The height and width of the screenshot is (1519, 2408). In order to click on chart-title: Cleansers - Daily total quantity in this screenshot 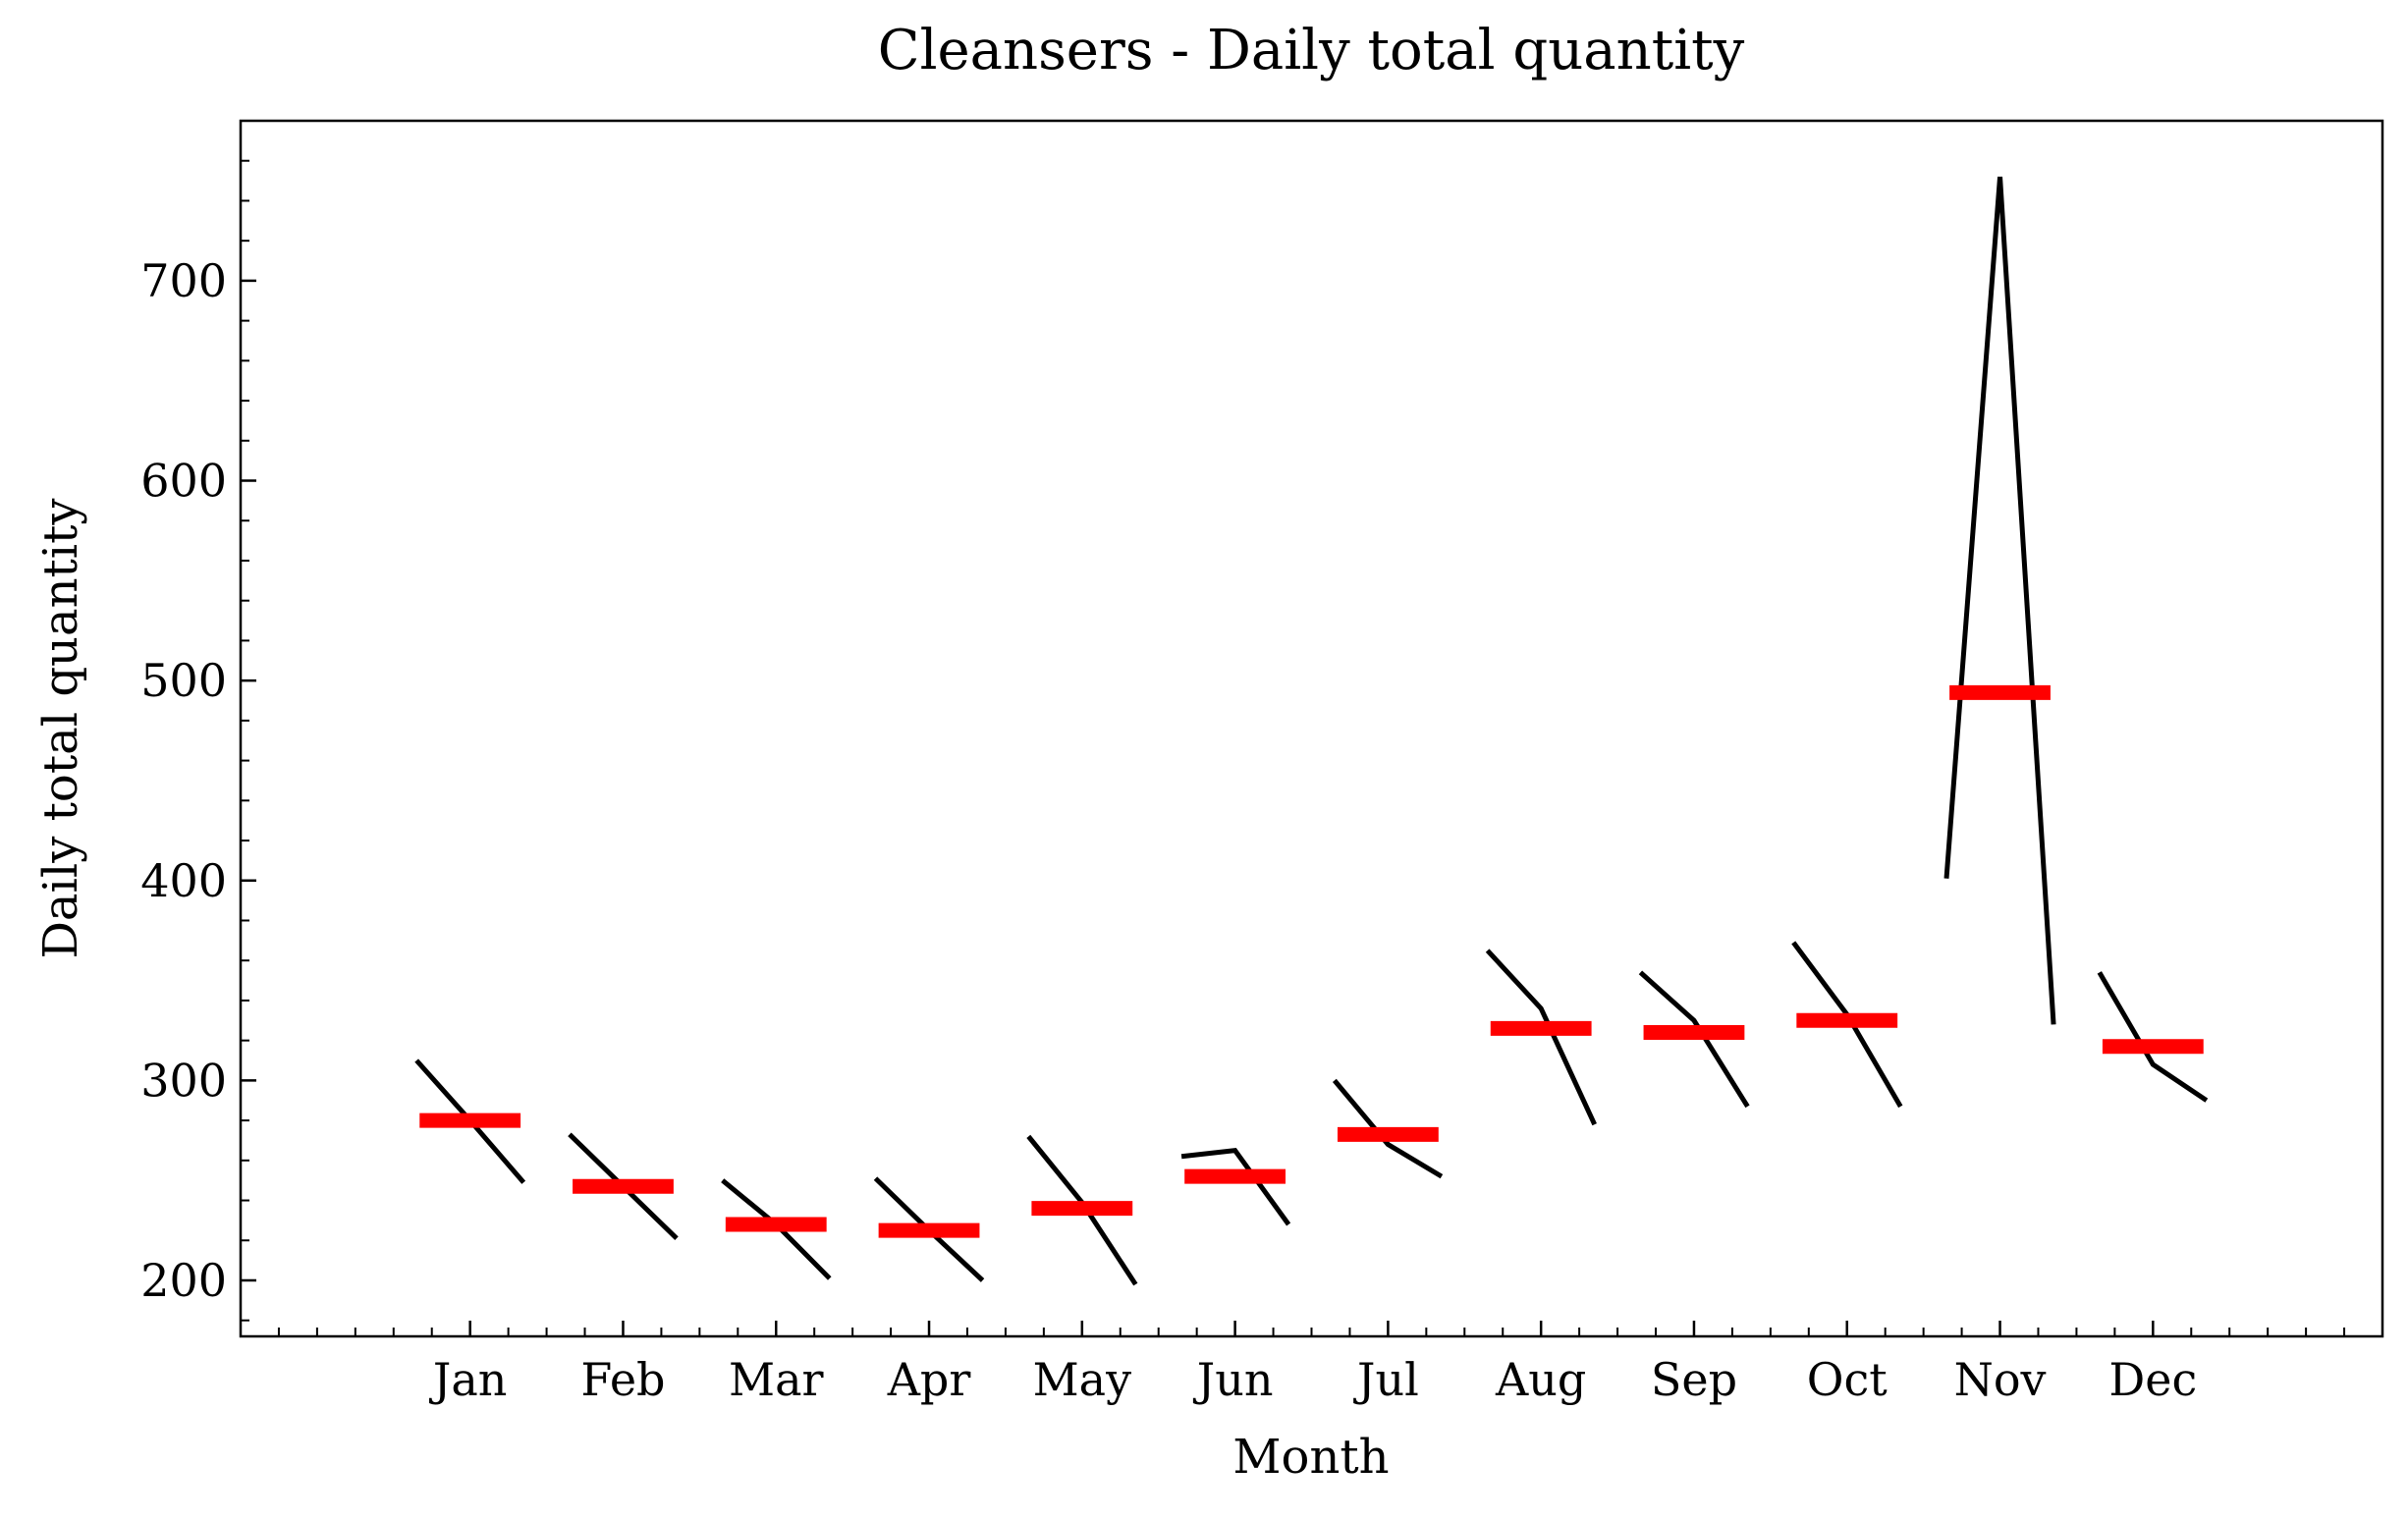, I will do `click(1311, 50)`.